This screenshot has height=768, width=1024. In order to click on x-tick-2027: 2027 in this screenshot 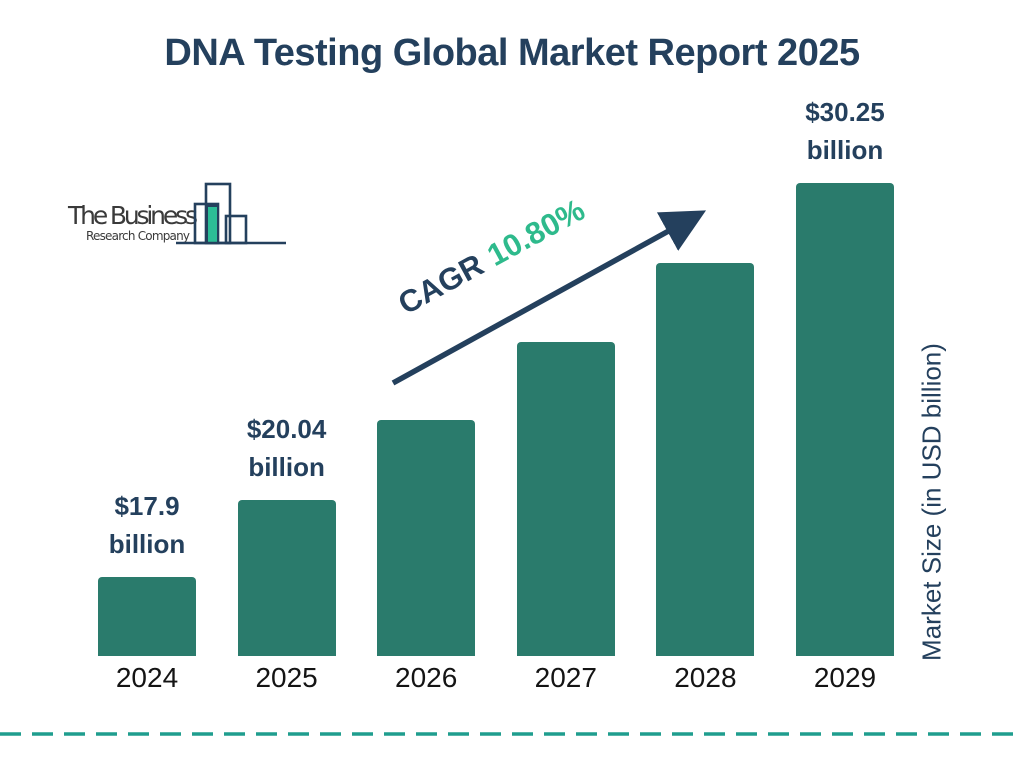, I will do `click(565, 677)`.